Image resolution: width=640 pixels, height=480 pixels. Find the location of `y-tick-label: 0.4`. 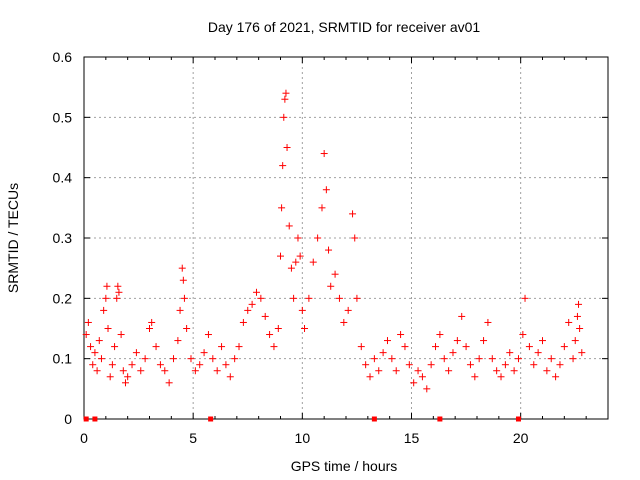

y-tick-label: 0.4 is located at coordinates (63, 178).